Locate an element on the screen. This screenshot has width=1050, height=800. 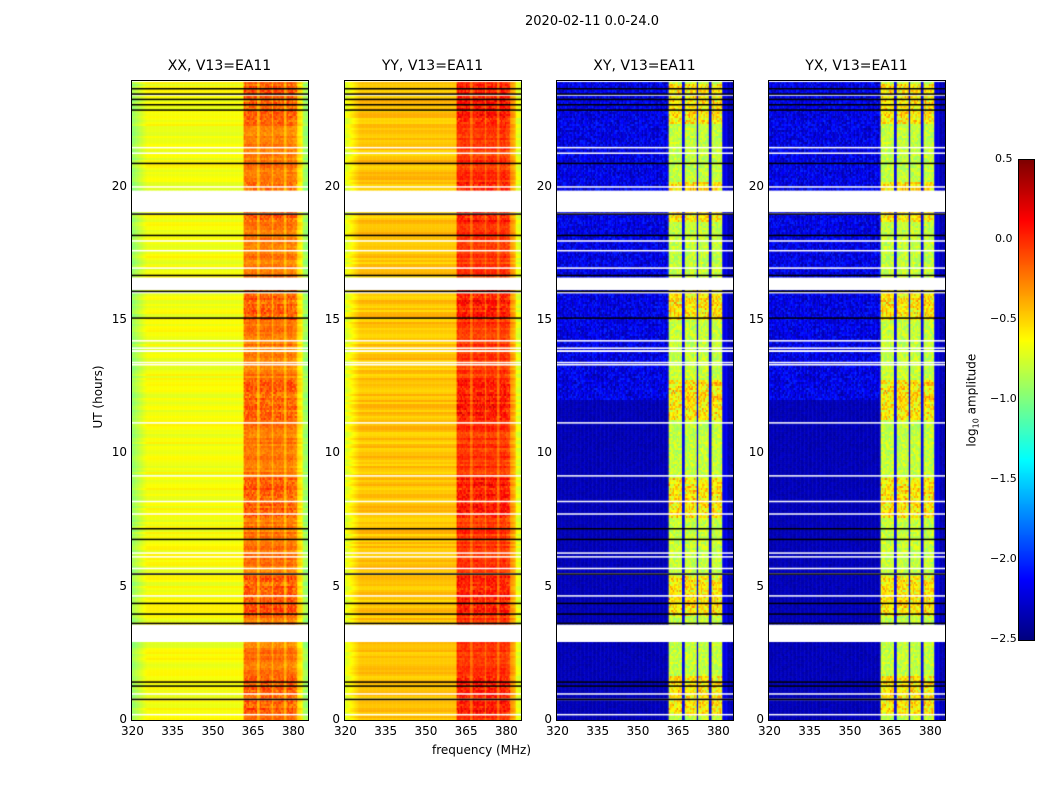
y-axis-label: UT (hours) is located at coordinates (98, 397).